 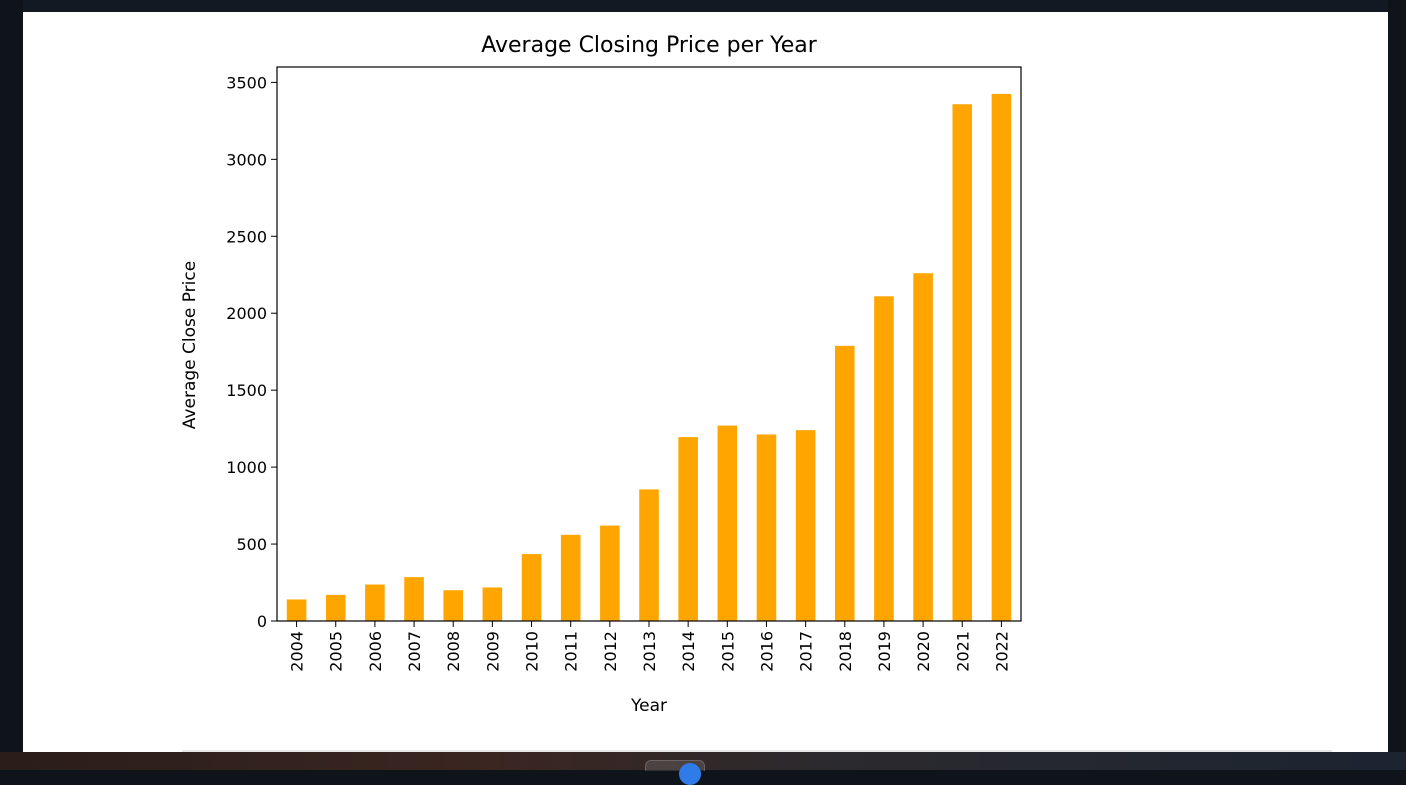 I want to click on x-tick-label: 2009, so click(x=492, y=651).